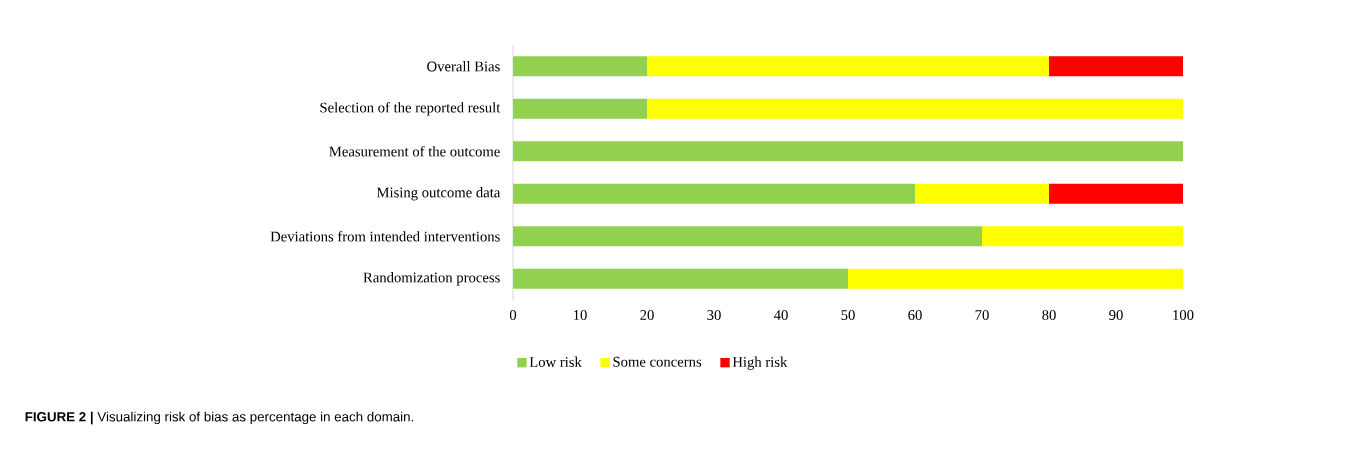  I want to click on x-tick-label: 70, so click(982, 315).